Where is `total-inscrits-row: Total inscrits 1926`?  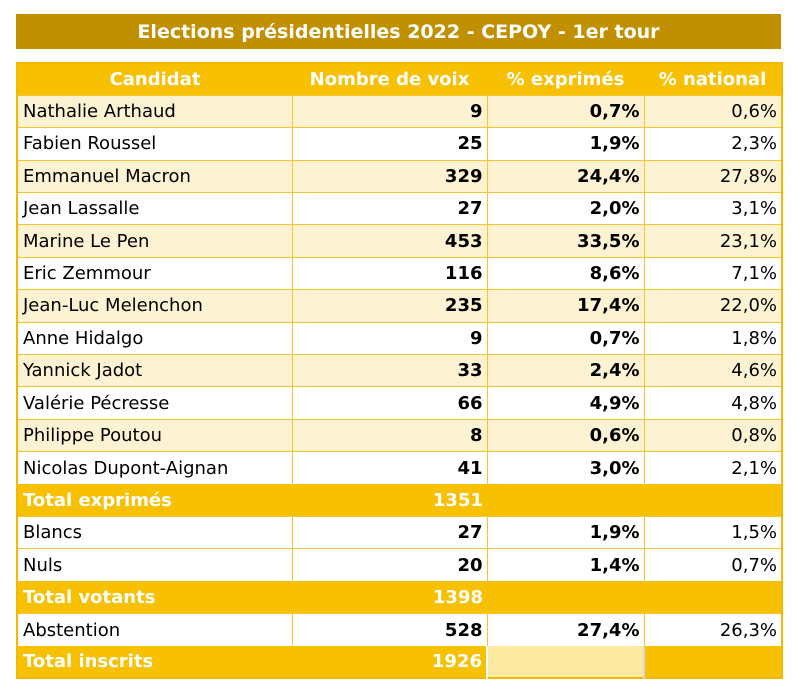 total-inscrits-row: Total inscrits 1926 is located at coordinates (399, 662).